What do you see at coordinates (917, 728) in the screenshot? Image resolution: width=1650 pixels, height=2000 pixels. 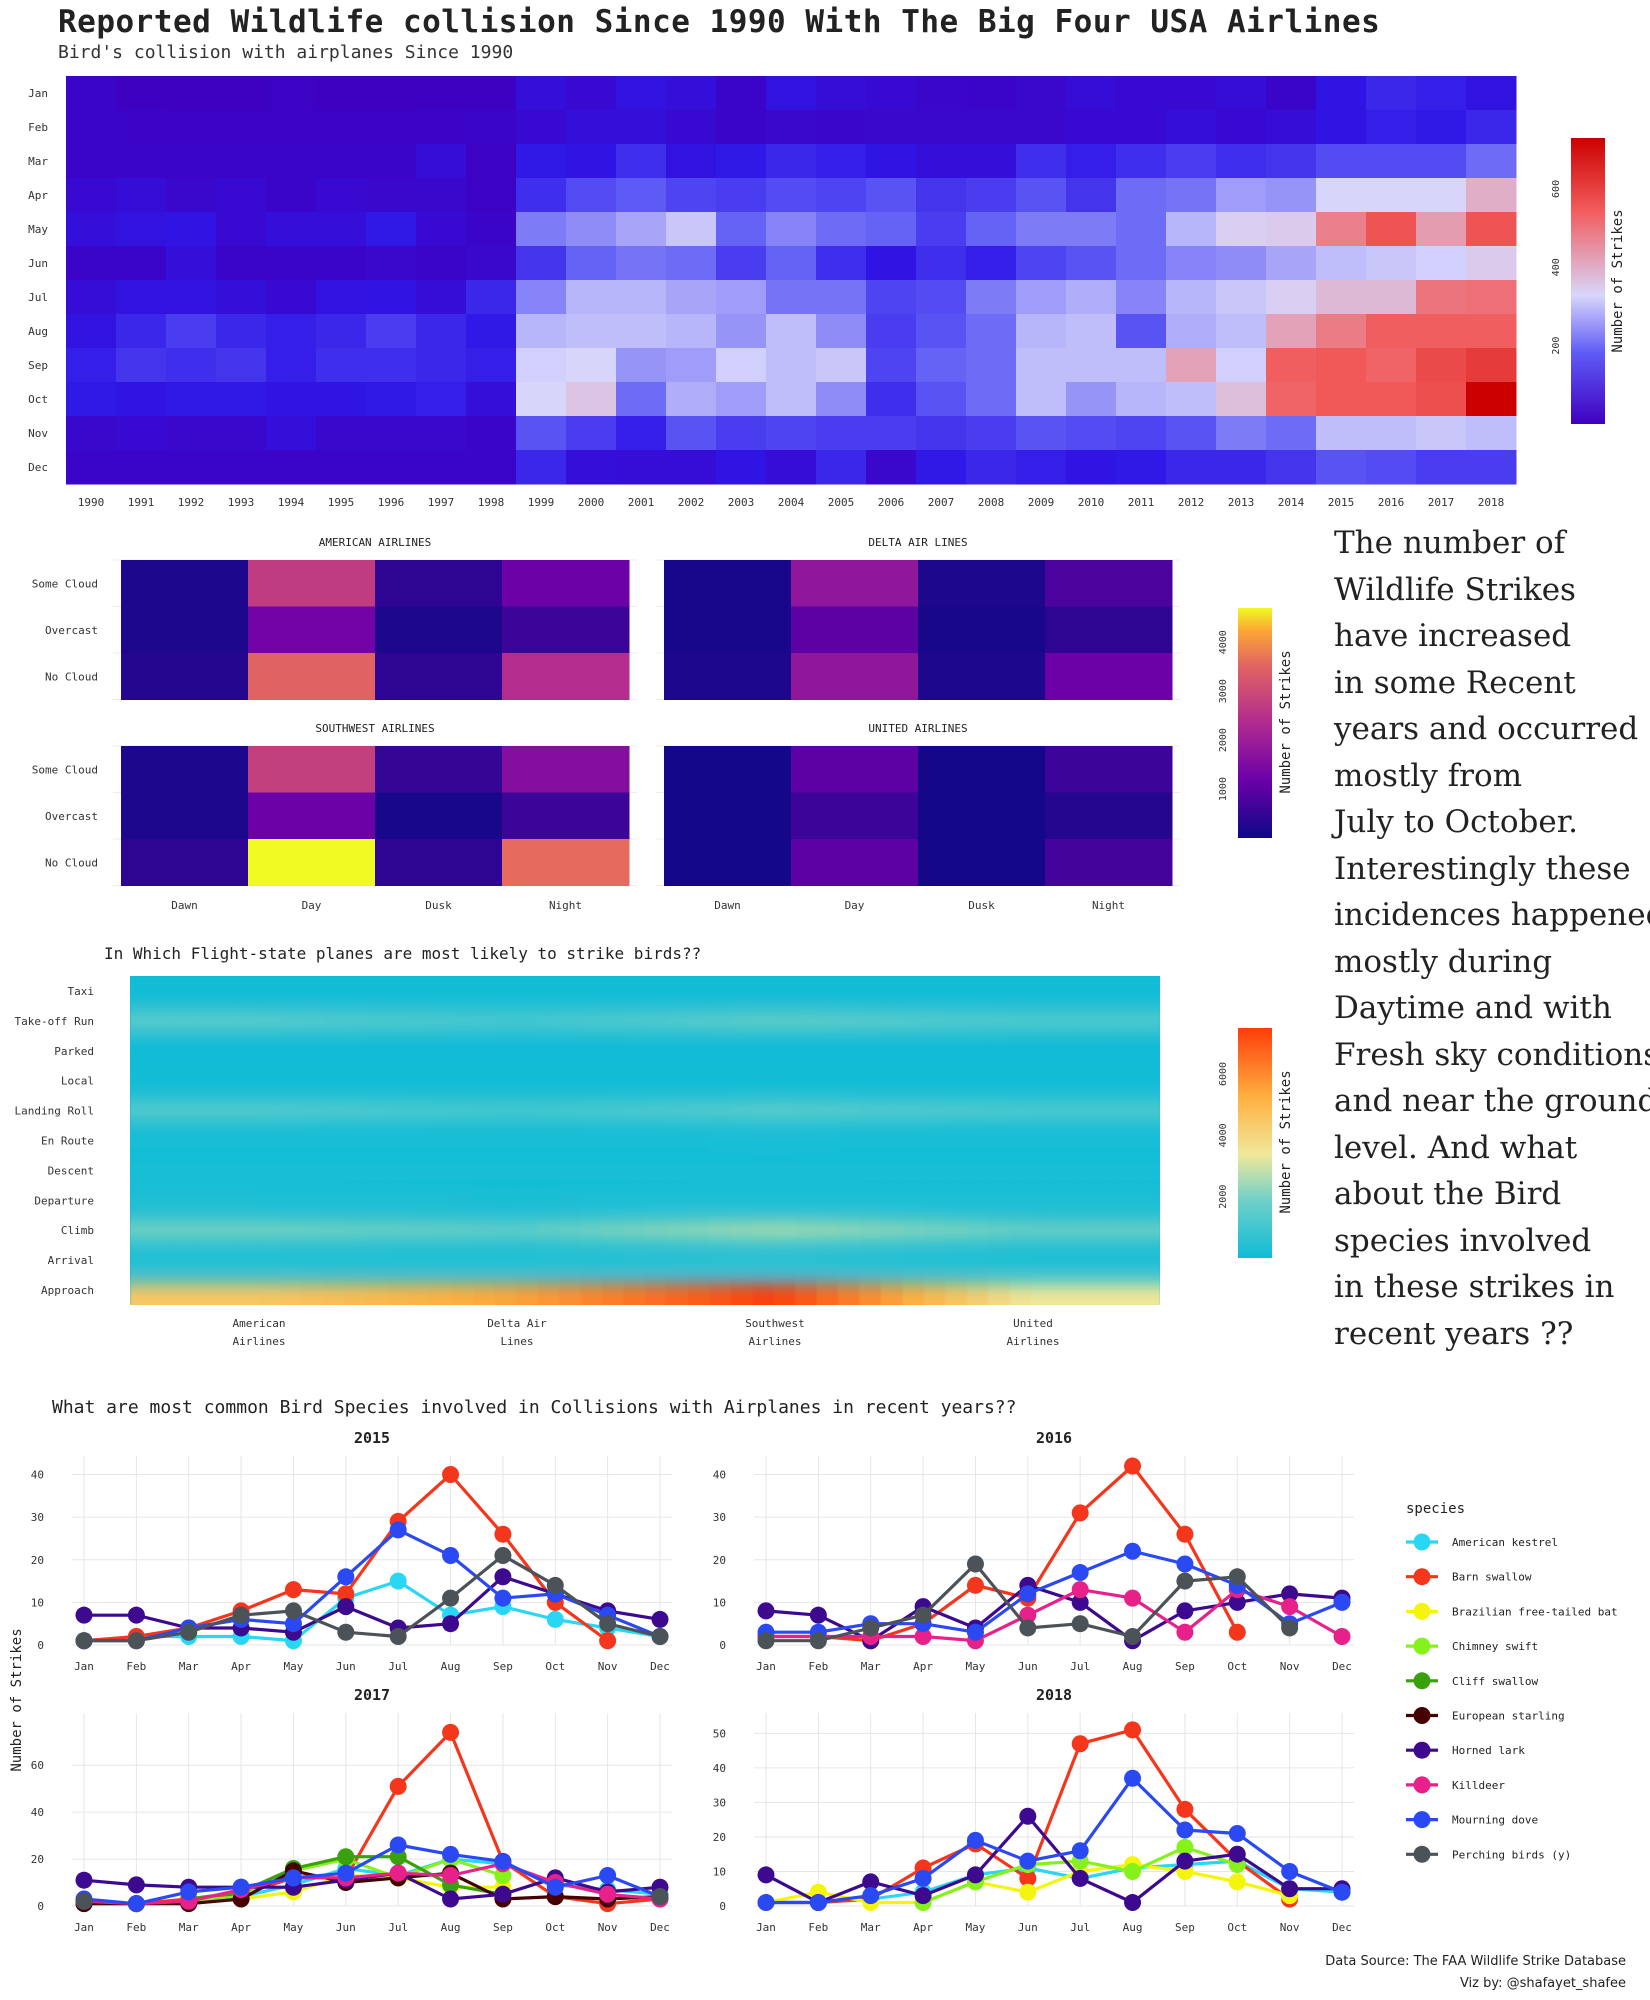 I see `facet-title: UNITED AIRLINES` at bounding box center [917, 728].